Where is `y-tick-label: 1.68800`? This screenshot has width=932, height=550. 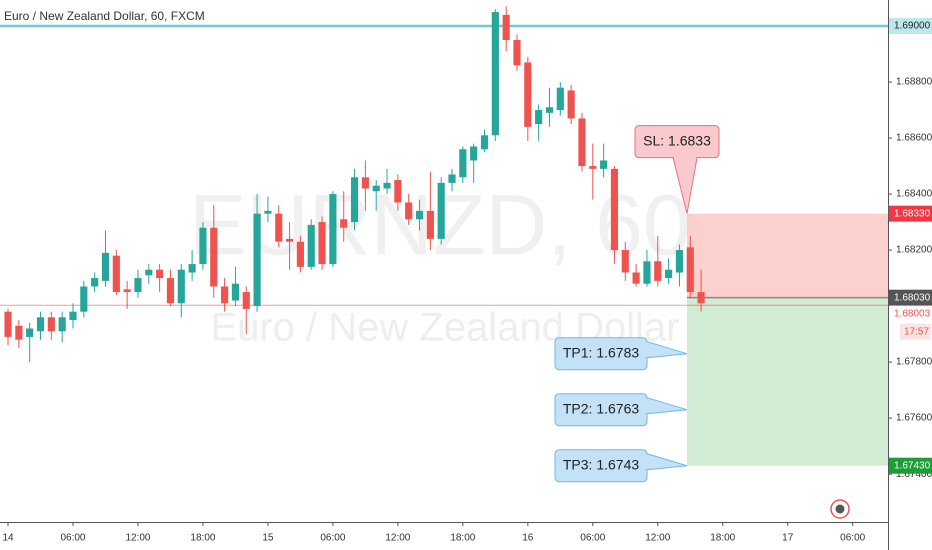
y-tick-label: 1.68800 is located at coordinates (914, 82).